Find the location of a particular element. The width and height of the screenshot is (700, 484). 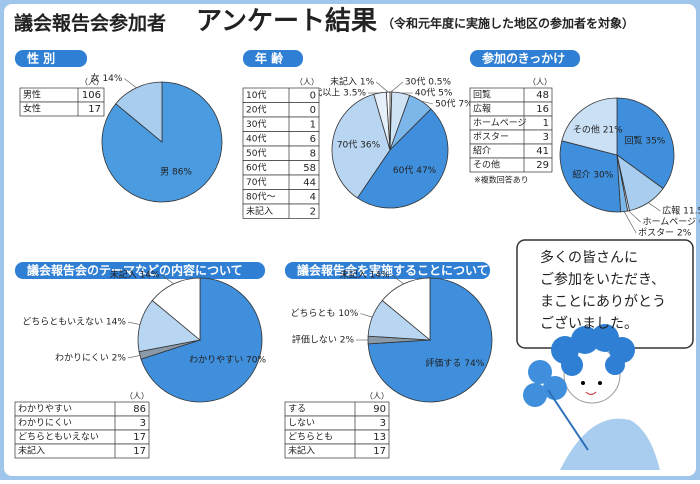

pie-label: 評価しない 2% is located at coordinates (323, 340).